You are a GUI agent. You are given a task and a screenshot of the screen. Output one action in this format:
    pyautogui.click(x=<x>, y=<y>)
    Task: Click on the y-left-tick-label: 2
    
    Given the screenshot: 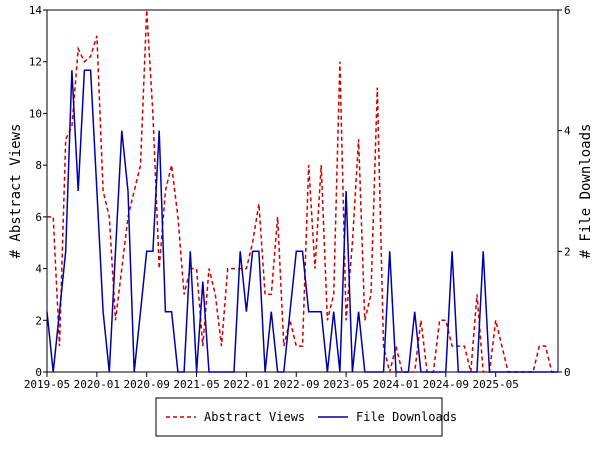 What is the action you would take?
    pyautogui.click(x=38, y=320)
    